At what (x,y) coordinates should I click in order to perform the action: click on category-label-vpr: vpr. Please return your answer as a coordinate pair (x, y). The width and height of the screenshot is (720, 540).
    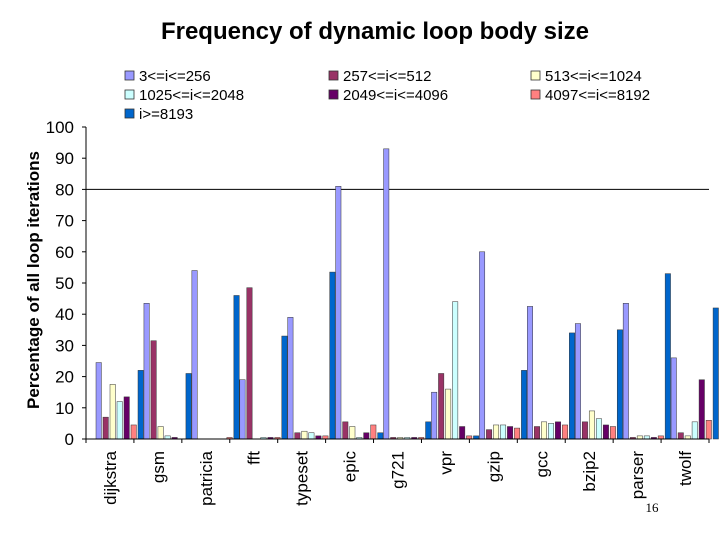
    Looking at the image, I should click on (445, 463).